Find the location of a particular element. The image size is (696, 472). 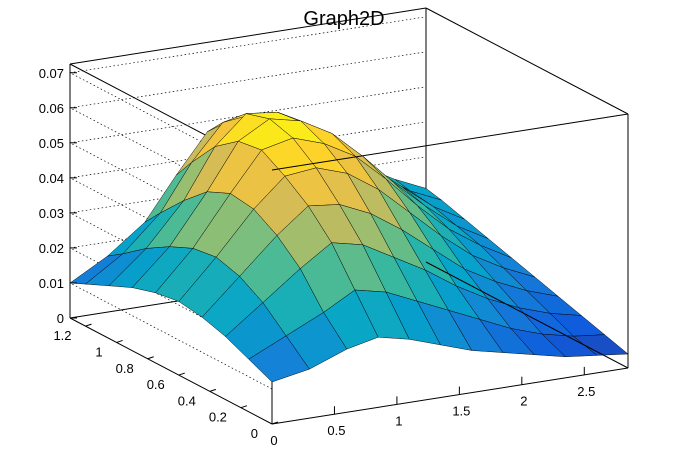

z-tick-label: 0.03 is located at coordinates (51, 213).